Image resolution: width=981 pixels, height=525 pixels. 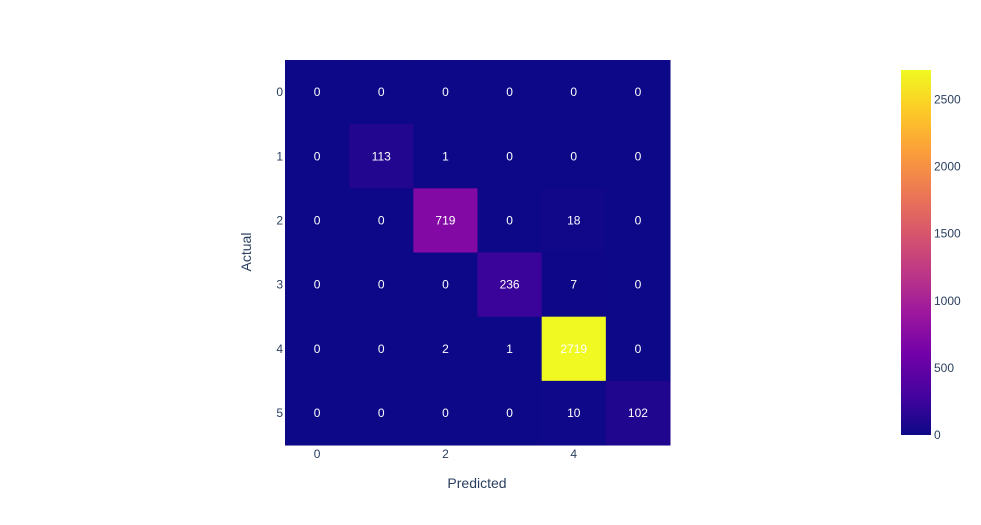 I want to click on cell-value-label: 7, so click(x=573, y=285).